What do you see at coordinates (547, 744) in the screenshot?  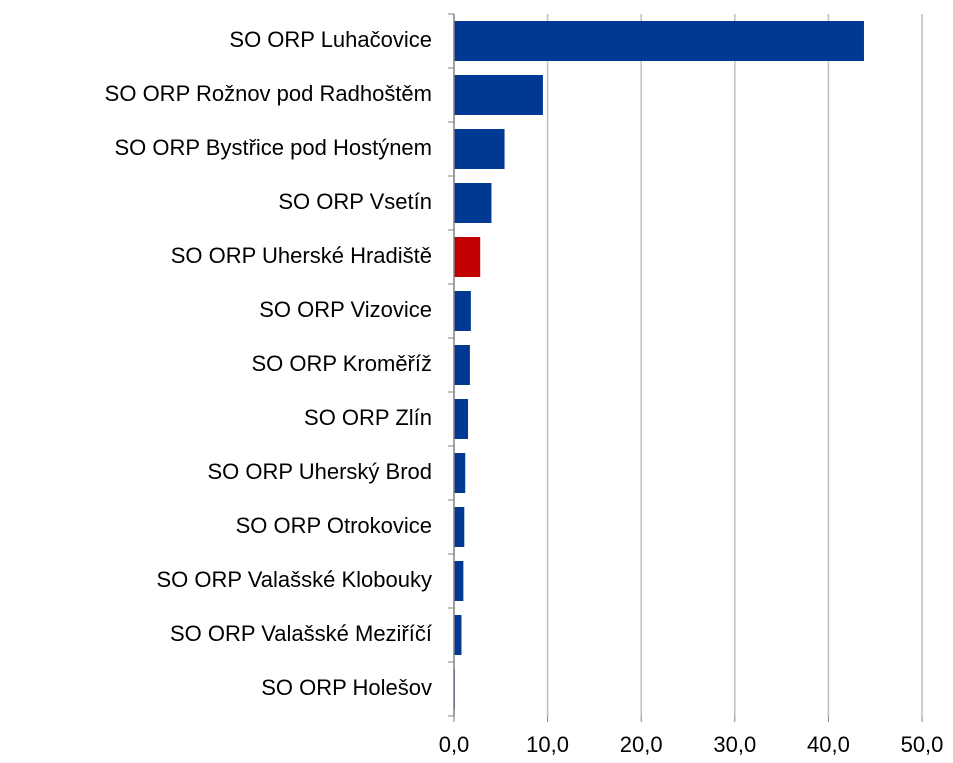 I see `x-tick-label: 10,0` at bounding box center [547, 744].